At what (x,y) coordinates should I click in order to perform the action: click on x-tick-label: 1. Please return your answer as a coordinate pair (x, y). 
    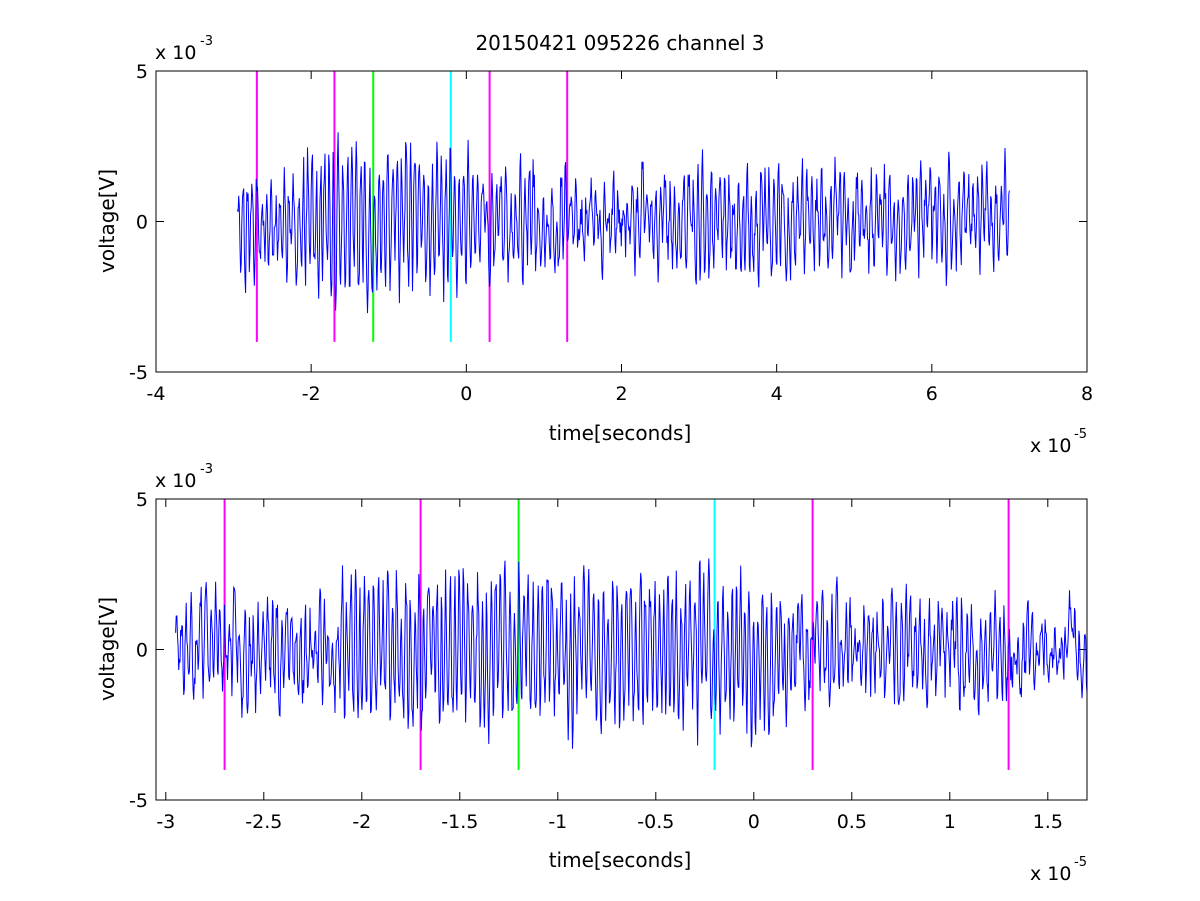
    Looking at the image, I should click on (950, 822).